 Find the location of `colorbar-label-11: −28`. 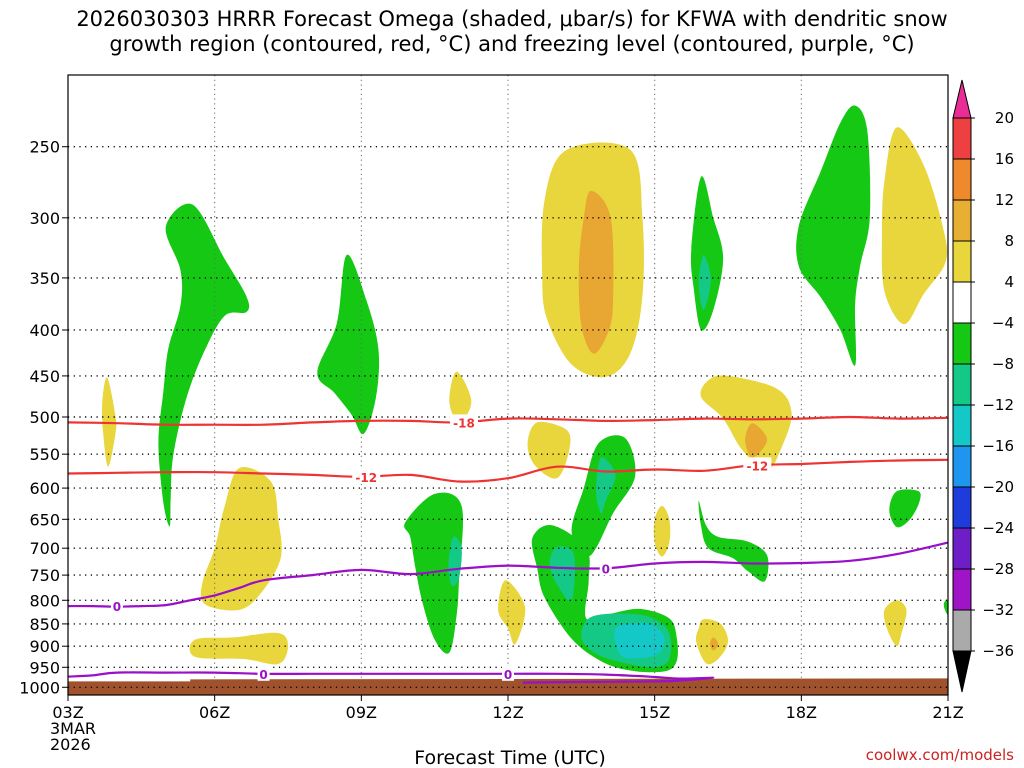

colorbar-label-11: −28 is located at coordinates (998, 569).